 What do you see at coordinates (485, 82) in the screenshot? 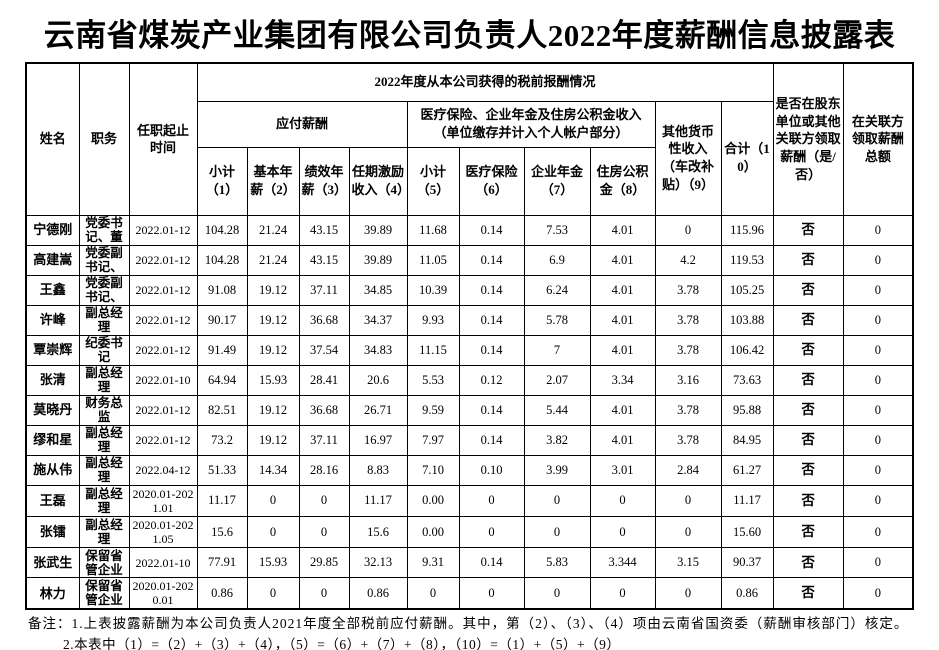
I see `header-pretax-group: 2022年度从本公司获得的税前报酬情况` at bounding box center [485, 82].